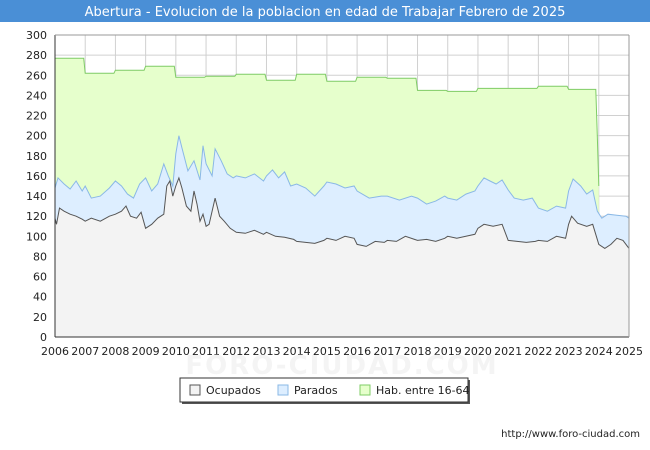 Image resolution: width=650 pixels, height=450 pixels. What do you see at coordinates (176, 351) in the screenshot?
I see `x-tick-label: 2010` at bounding box center [176, 351].